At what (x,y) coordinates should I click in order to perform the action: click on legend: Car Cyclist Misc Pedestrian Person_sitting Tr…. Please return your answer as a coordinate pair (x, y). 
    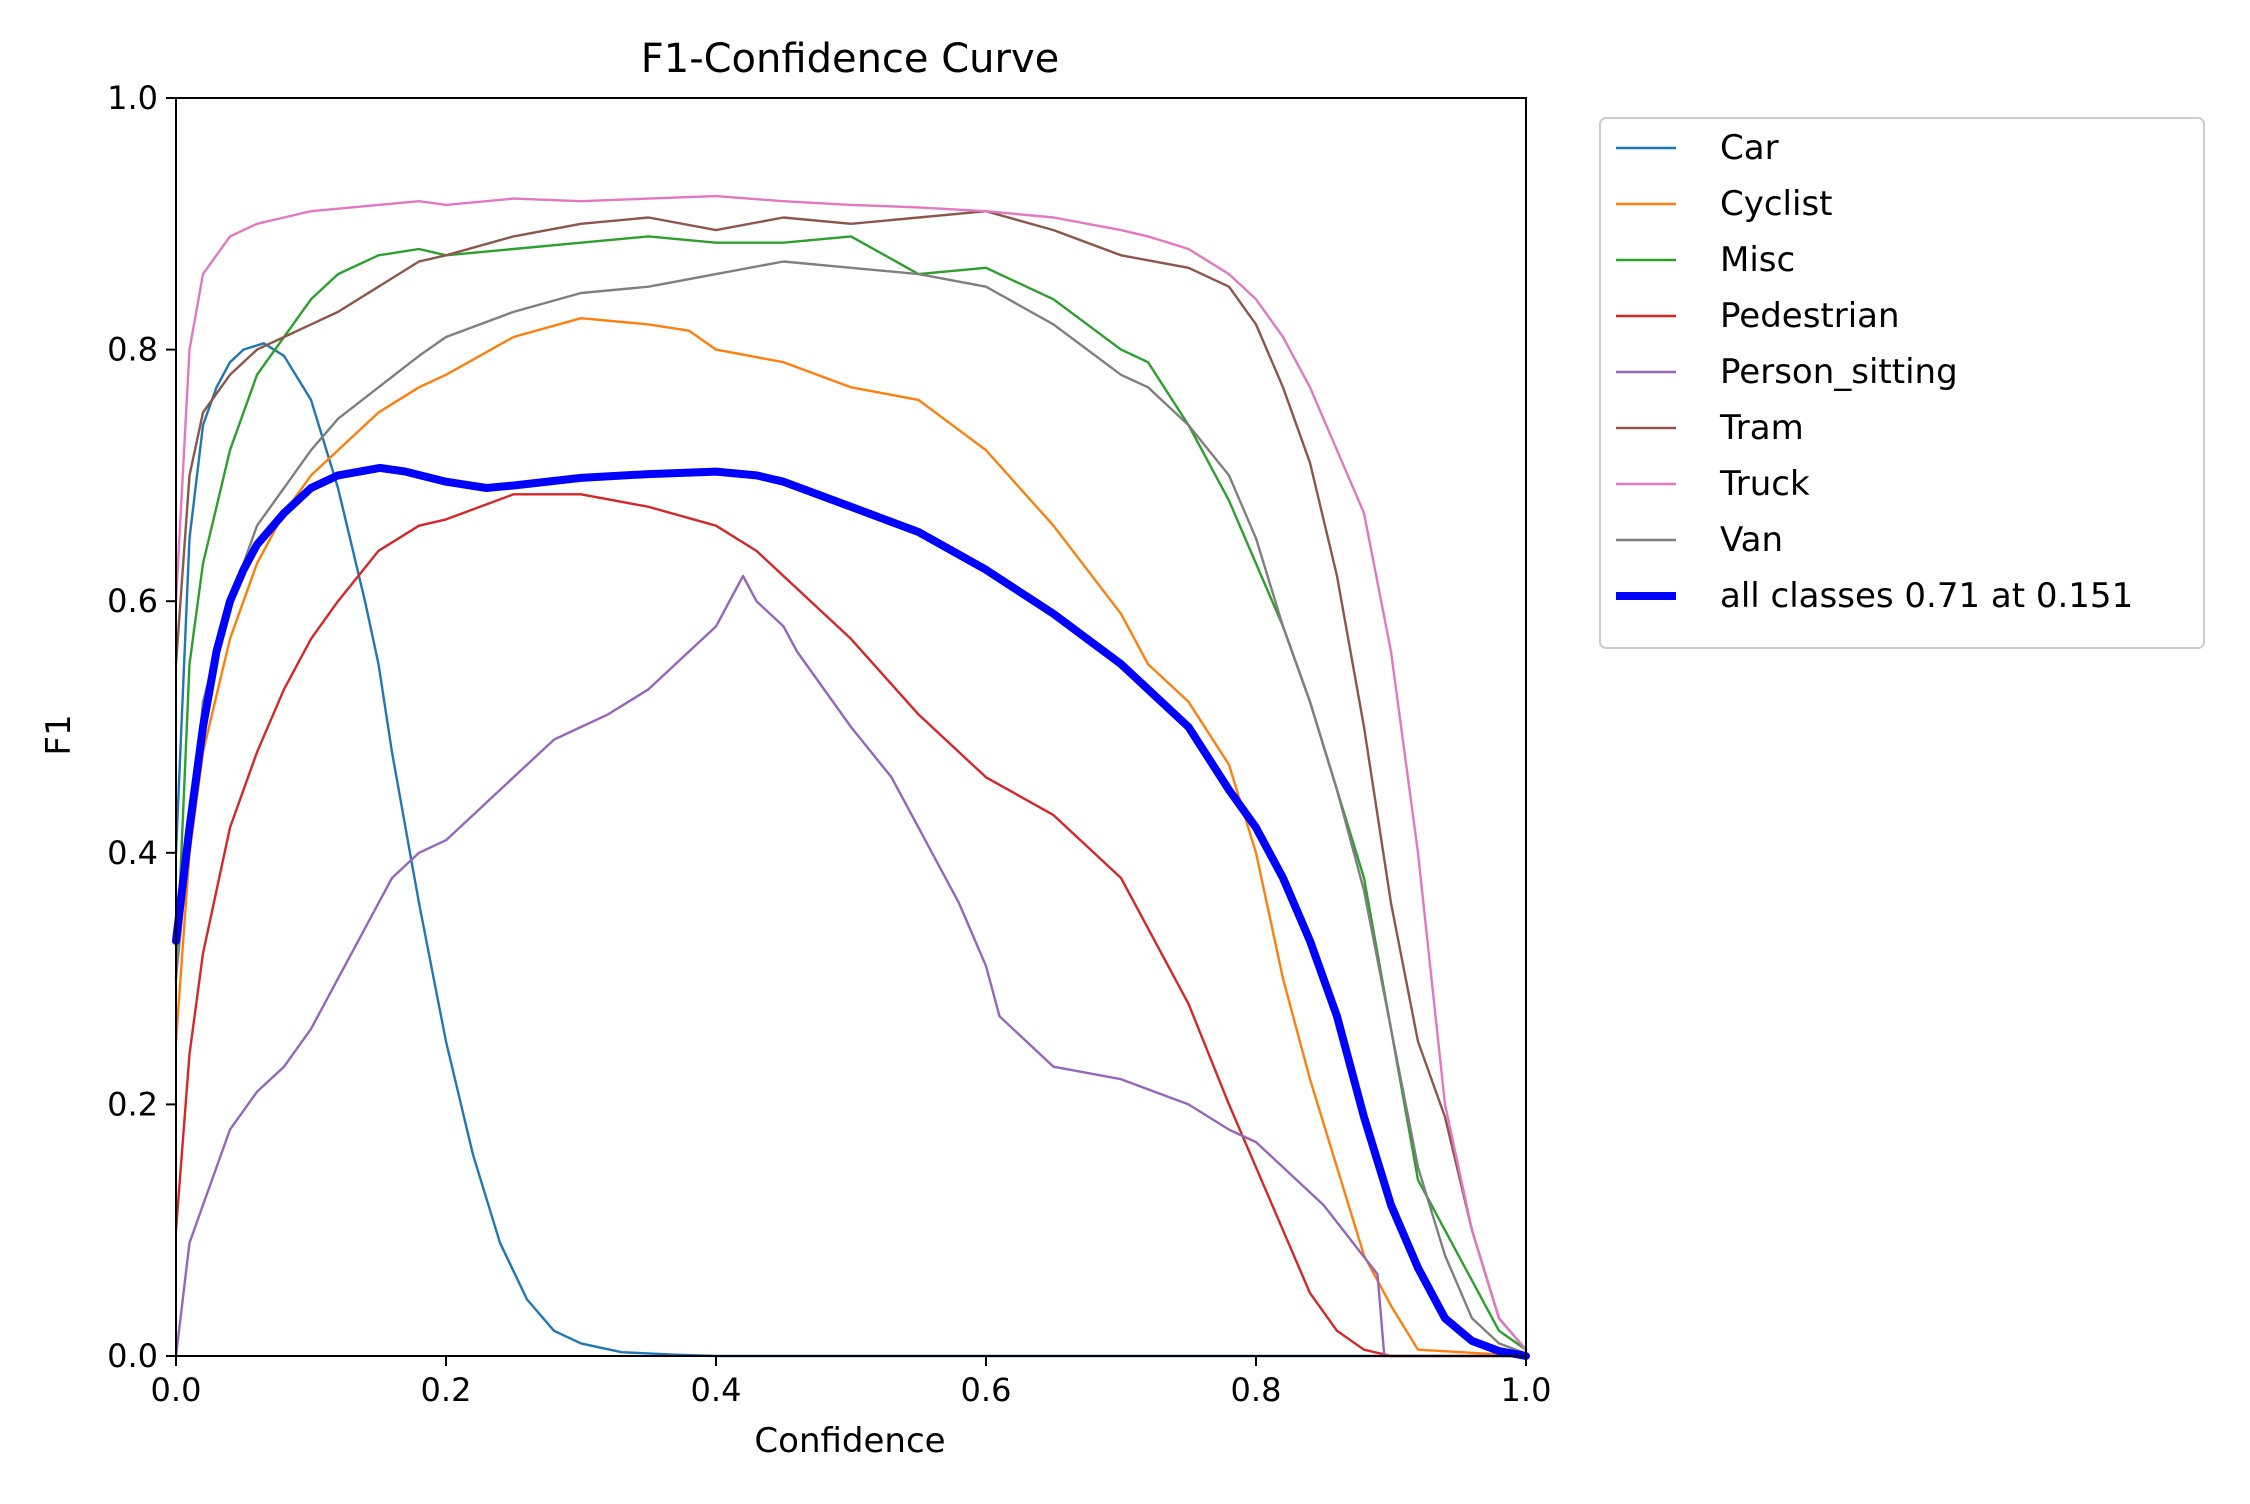
    Looking at the image, I should click on (1902, 383).